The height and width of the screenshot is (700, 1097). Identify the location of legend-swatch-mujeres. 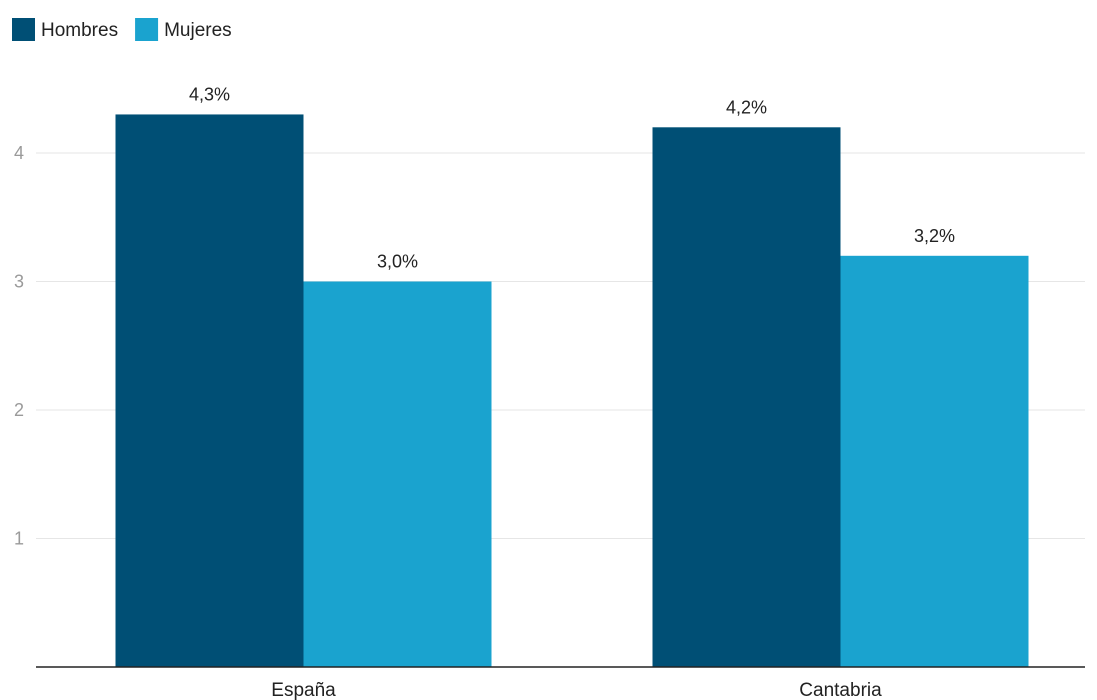
(147, 29).